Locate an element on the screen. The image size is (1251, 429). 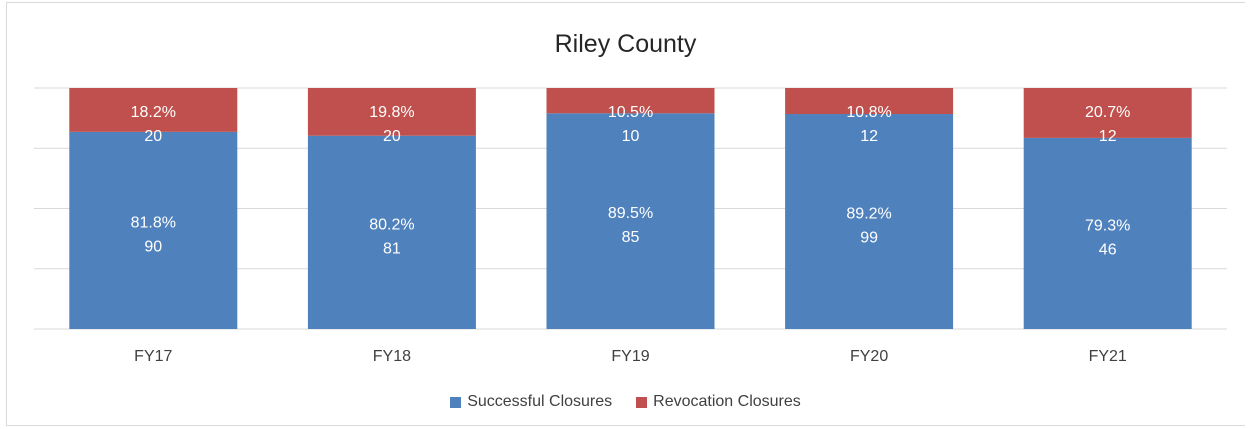
bar-revocation-fy19 is located at coordinates (630, 101).